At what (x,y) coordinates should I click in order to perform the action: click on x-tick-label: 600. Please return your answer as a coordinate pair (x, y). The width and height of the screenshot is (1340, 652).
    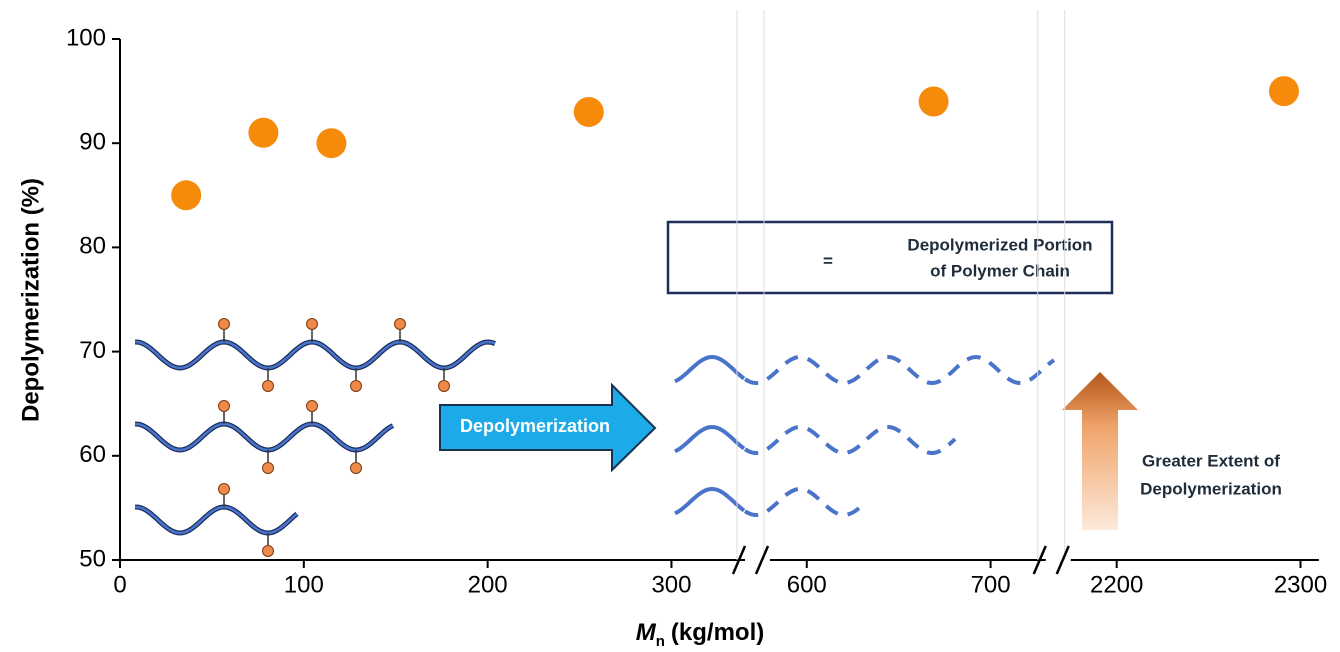
    Looking at the image, I should click on (807, 584).